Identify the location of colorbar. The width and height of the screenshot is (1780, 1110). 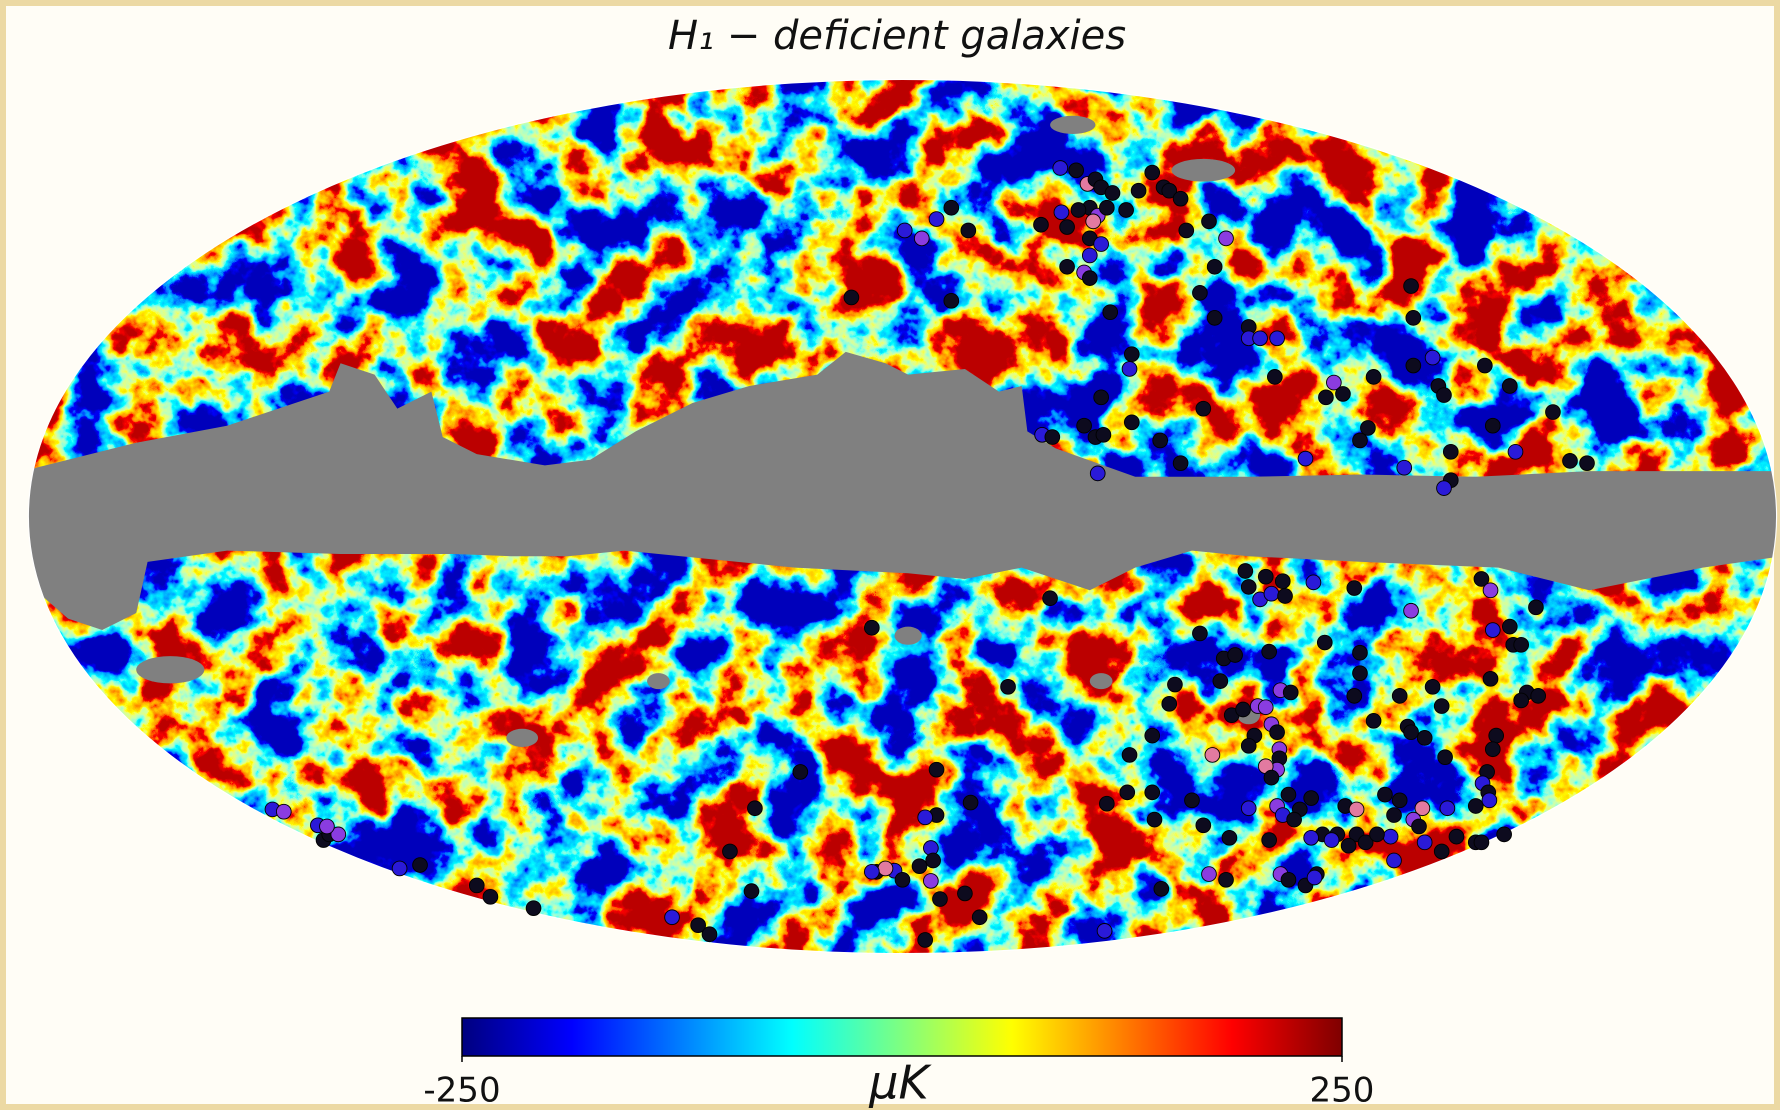
(902, 1039).